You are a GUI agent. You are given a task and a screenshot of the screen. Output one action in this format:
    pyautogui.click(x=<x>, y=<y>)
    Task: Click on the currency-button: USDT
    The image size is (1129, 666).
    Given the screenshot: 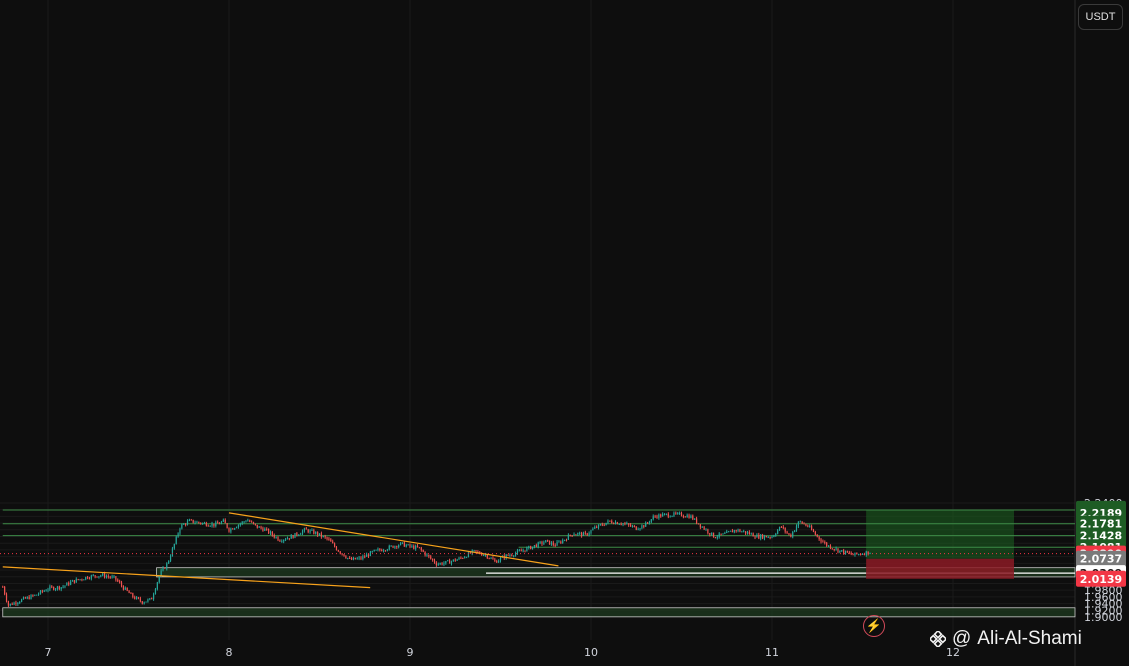 What is the action you would take?
    pyautogui.click(x=1100, y=17)
    